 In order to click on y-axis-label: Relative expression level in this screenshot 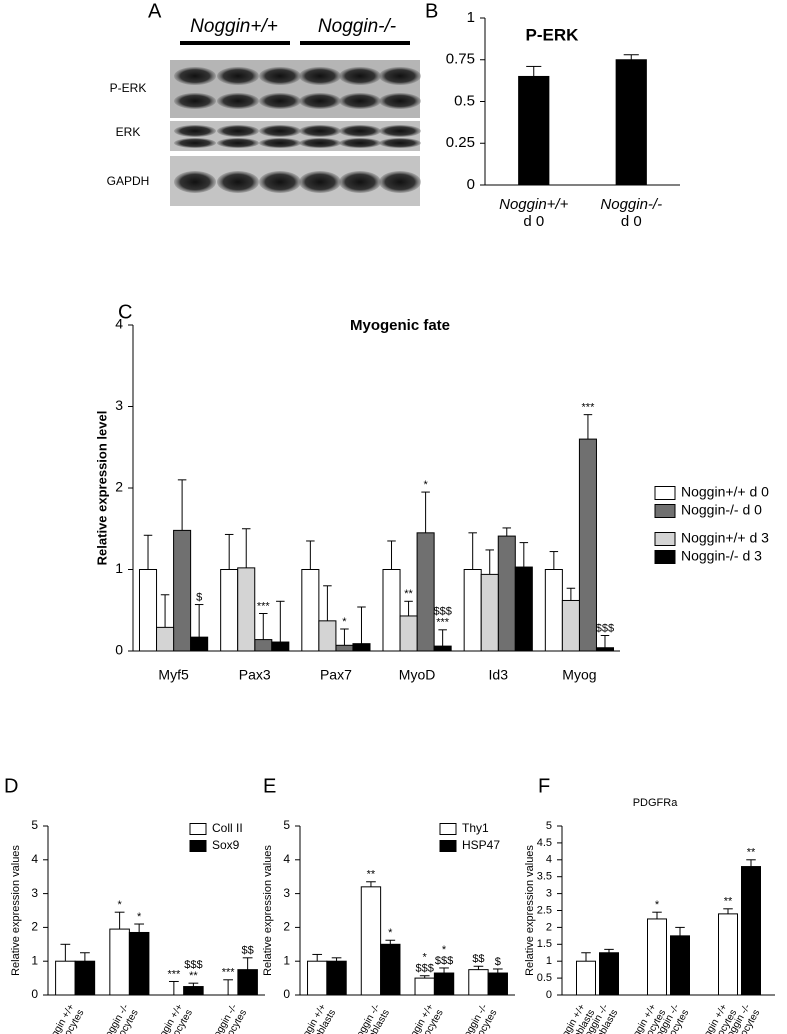, I will do `click(101, 488)`.